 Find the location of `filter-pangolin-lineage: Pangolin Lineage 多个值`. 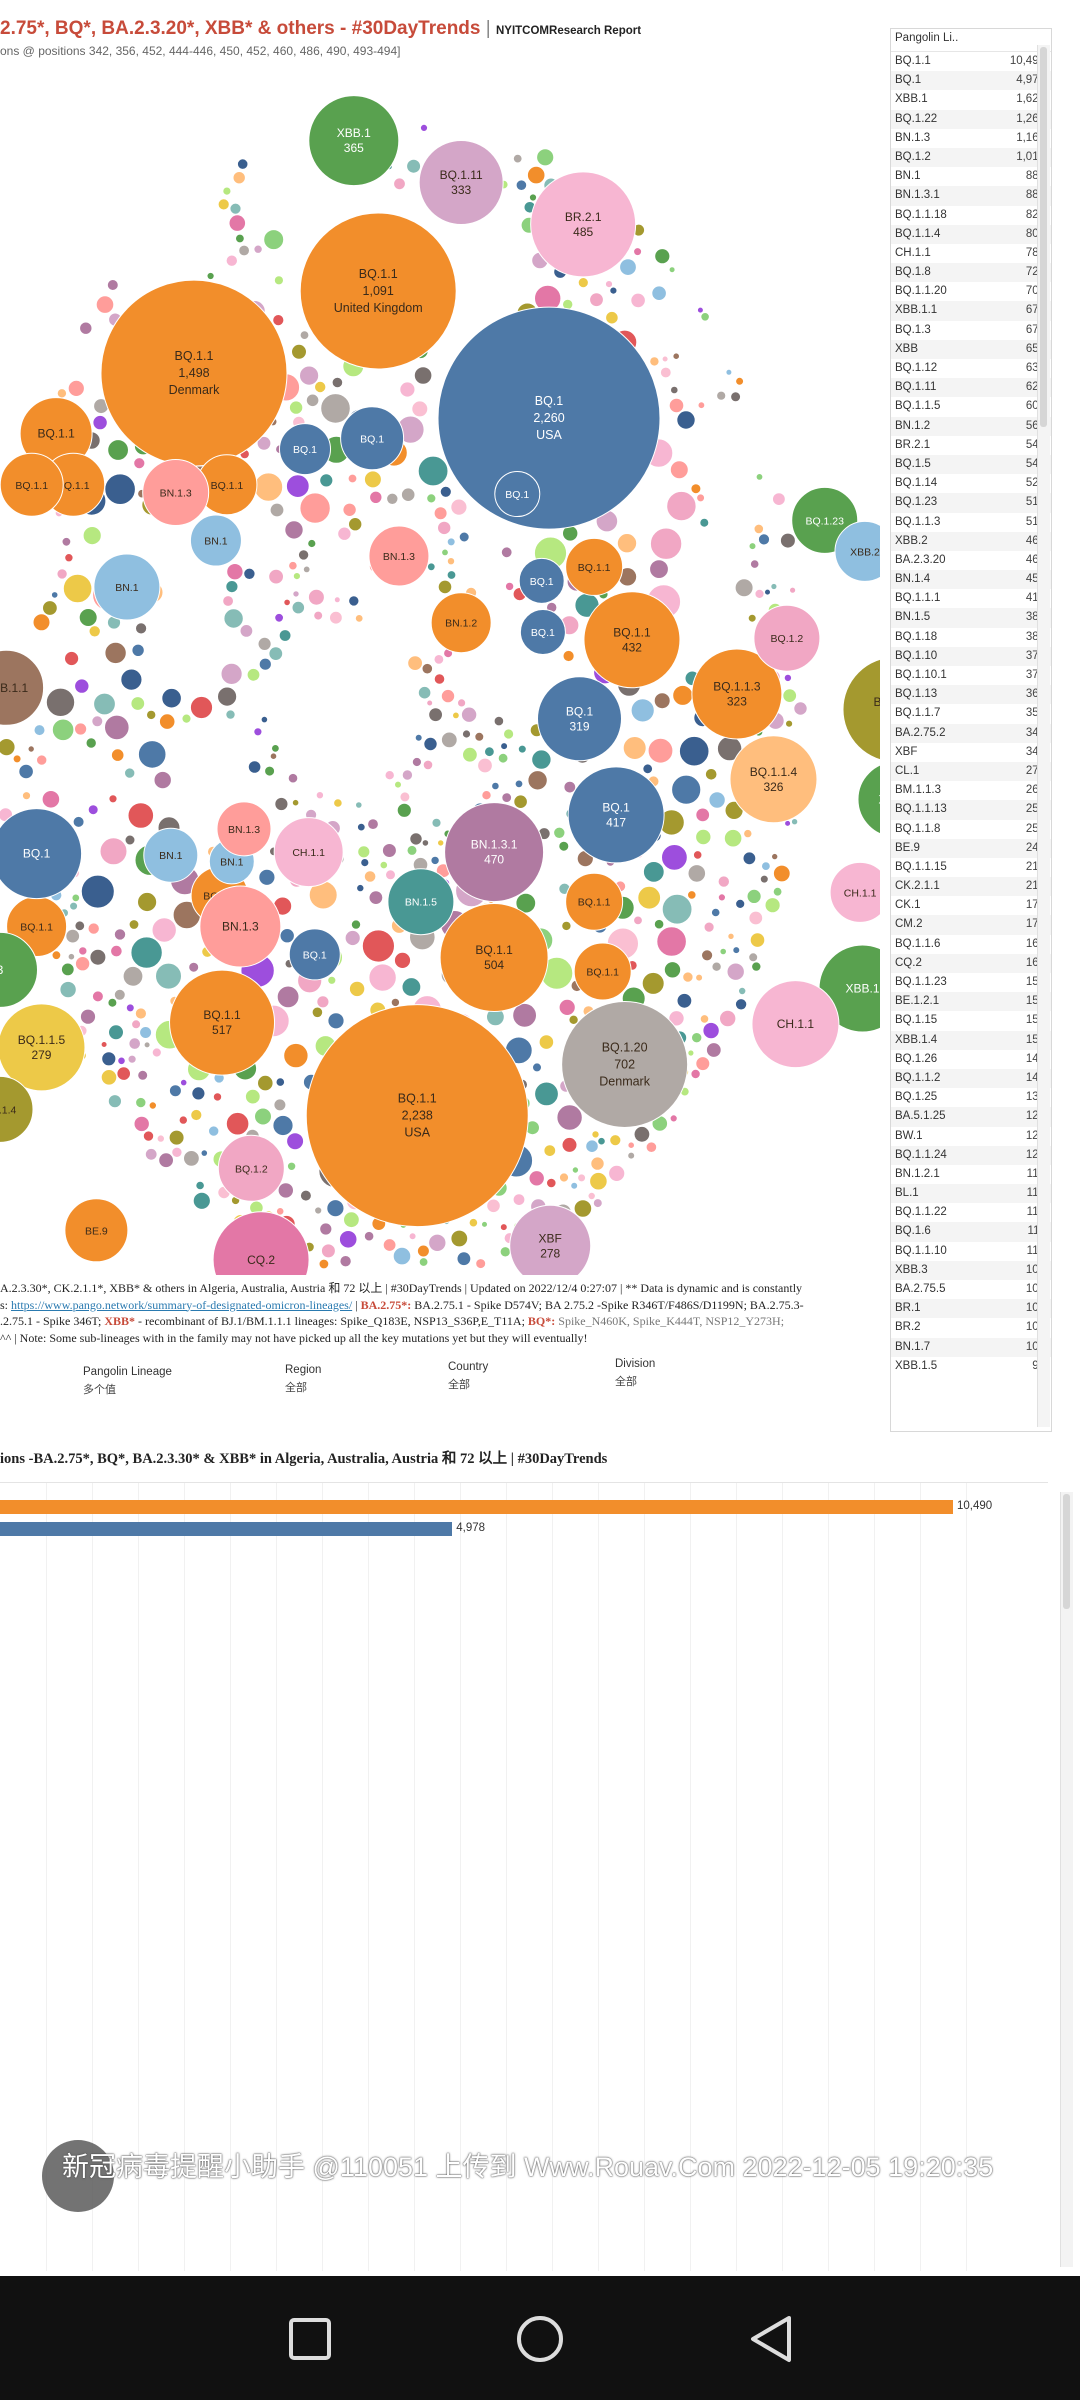

filter-pangolin-lineage: Pangolin Lineage 多个值 is located at coordinates (127, 1381).